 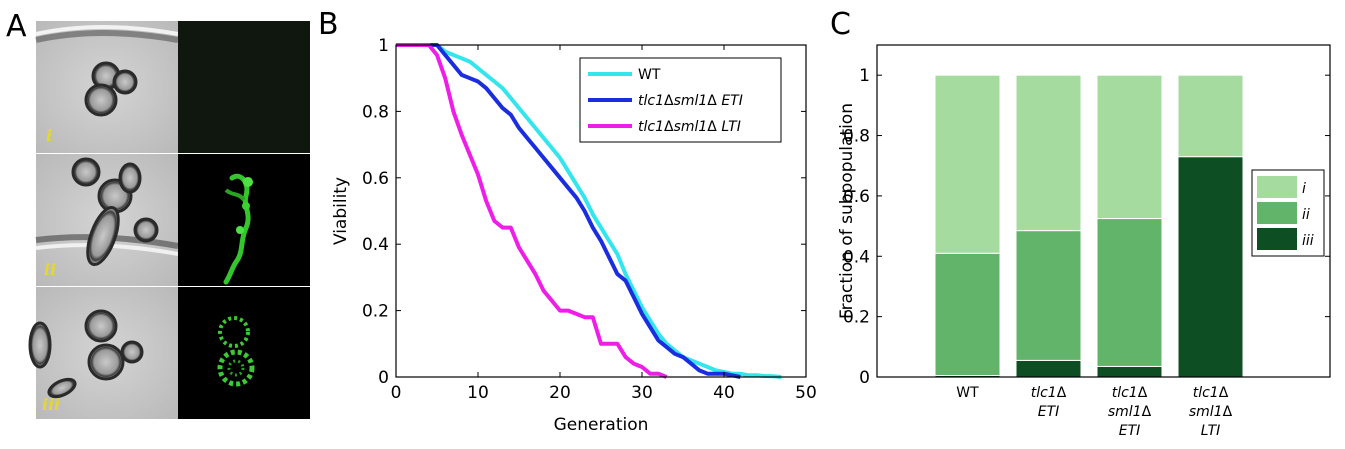 What do you see at coordinates (51, 404) in the screenshot?
I see `micrograph-label-iii: iii` at bounding box center [51, 404].